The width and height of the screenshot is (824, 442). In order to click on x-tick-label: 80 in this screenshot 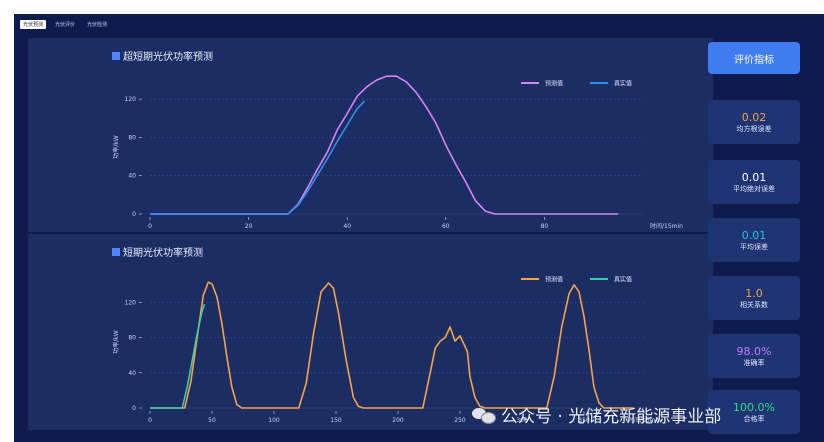, I will do `click(545, 226)`.